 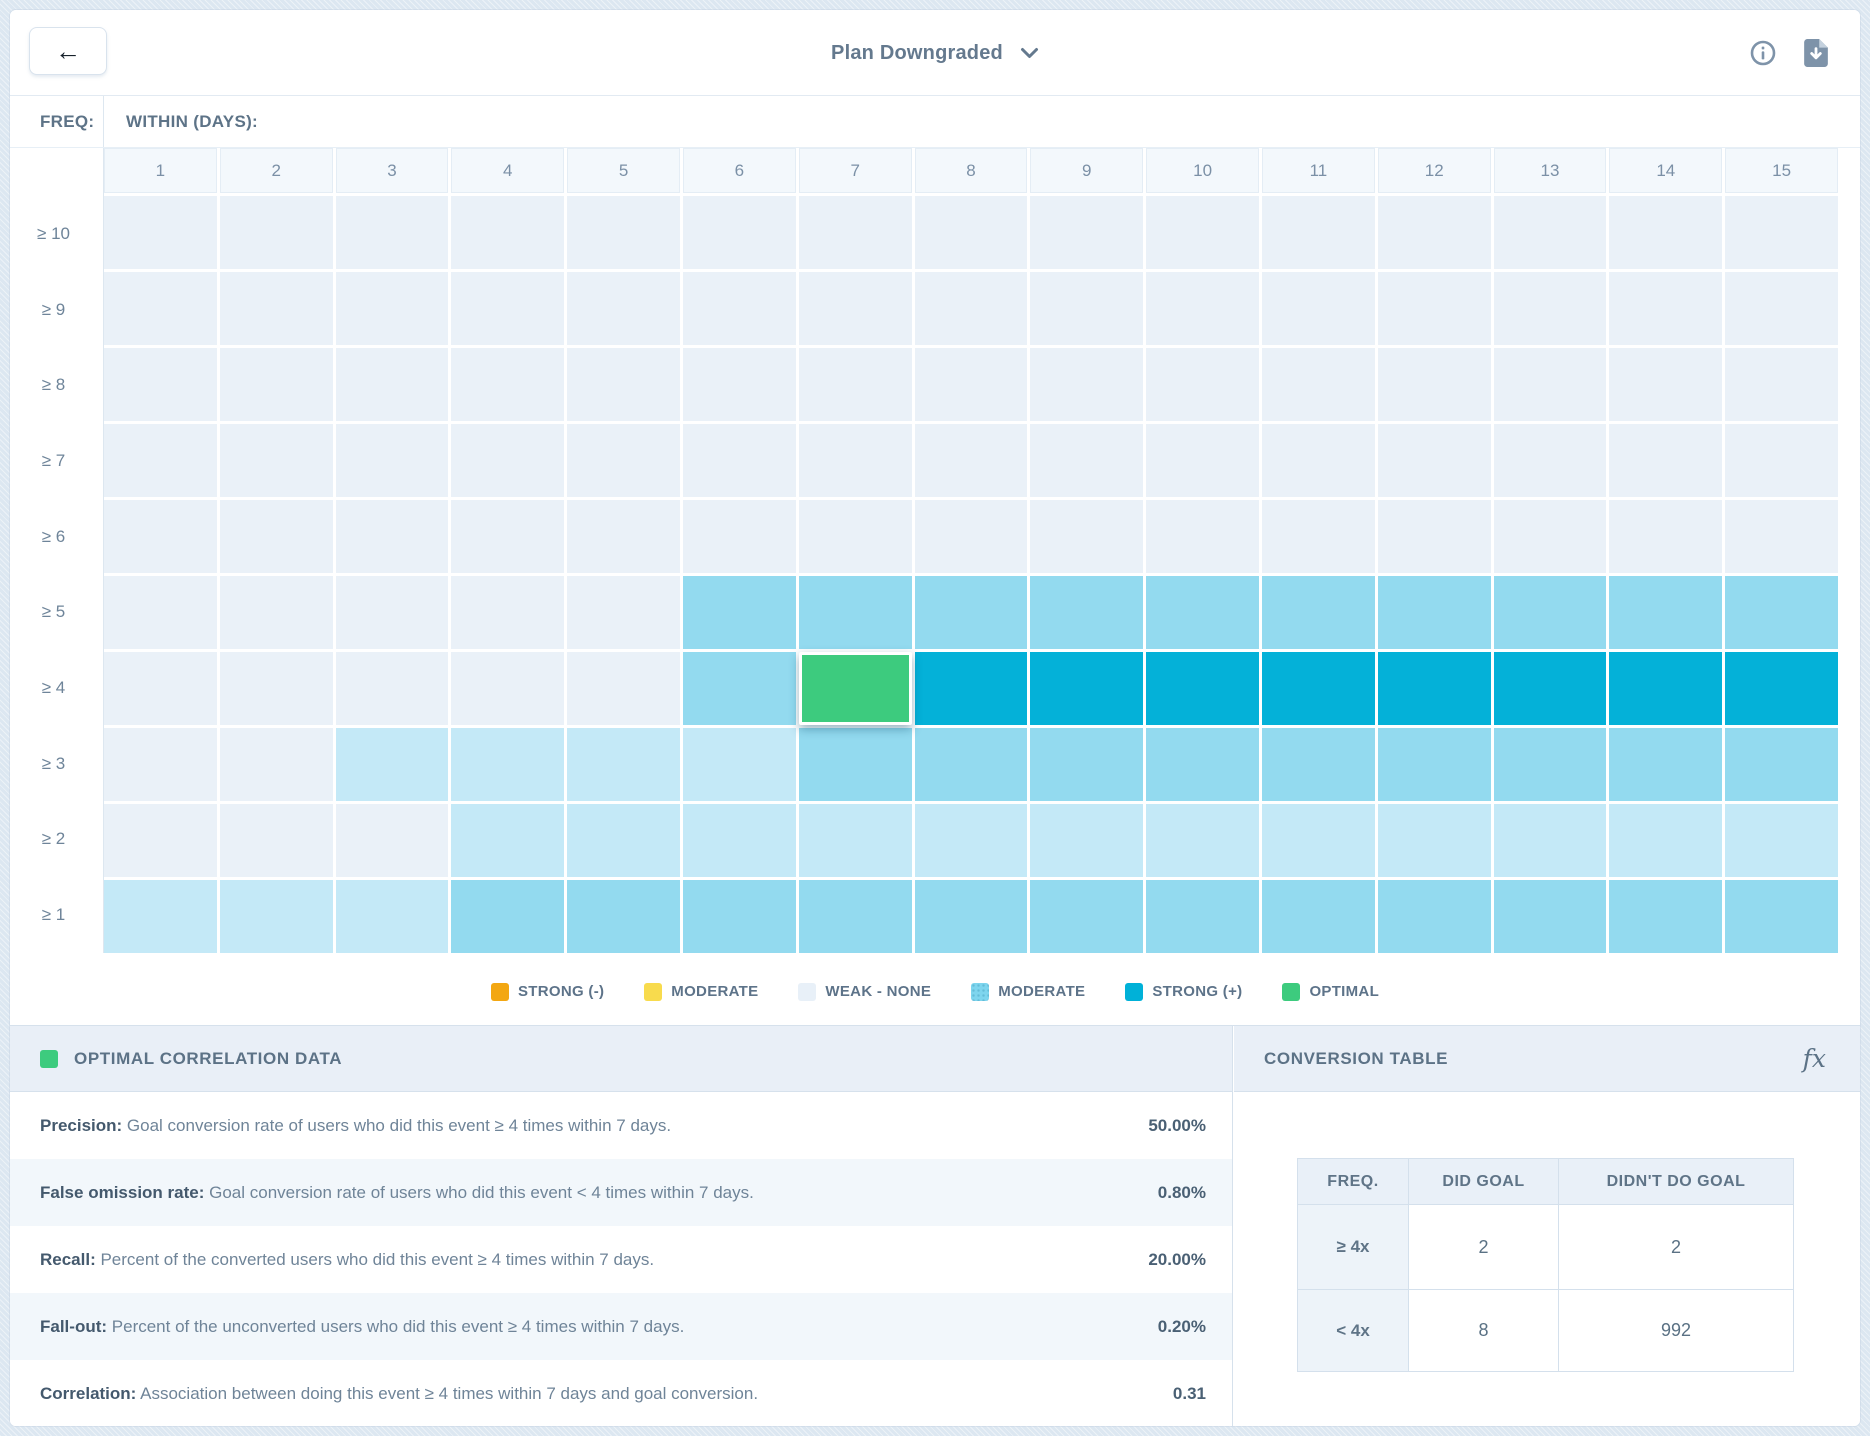 I want to click on download-button, so click(x=1816, y=53).